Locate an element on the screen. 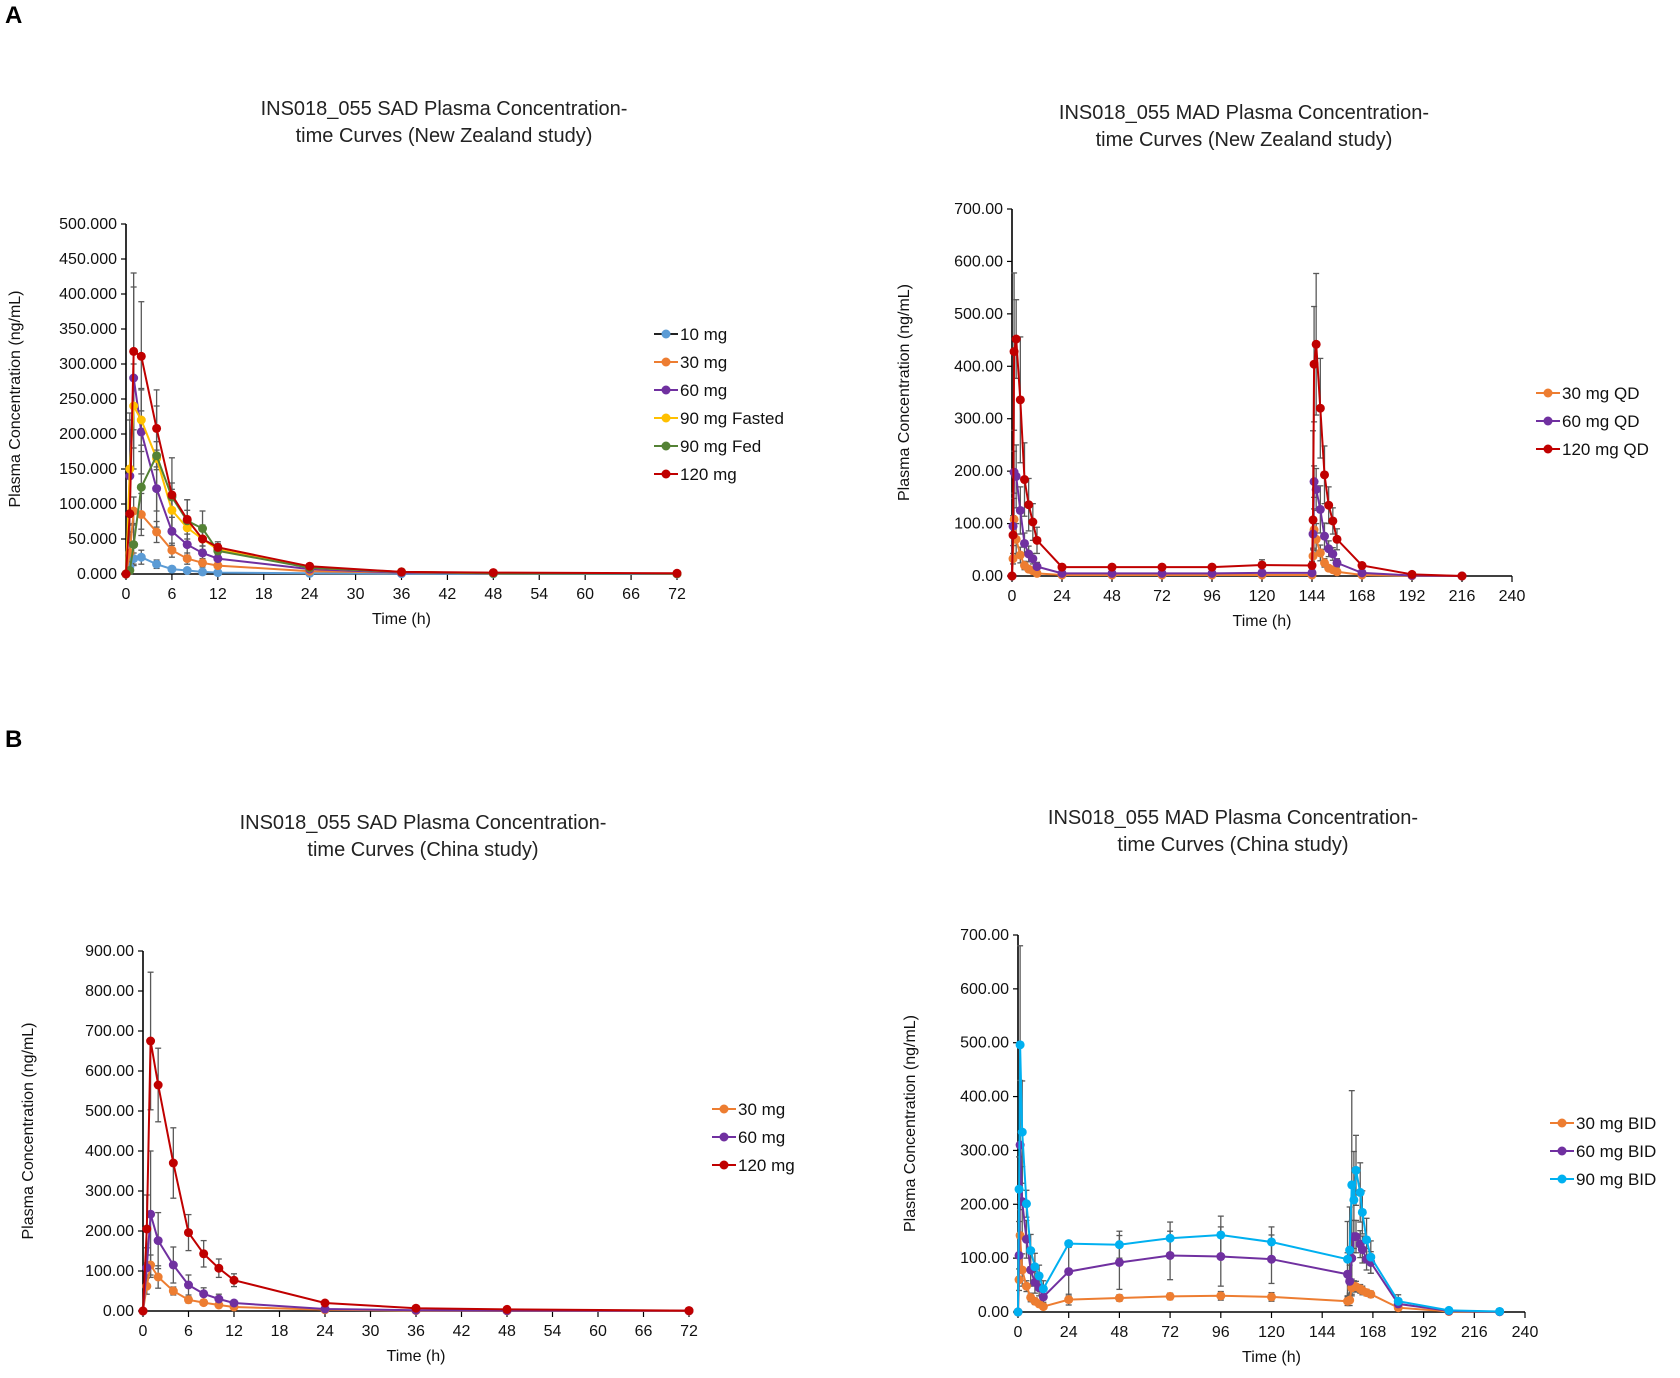 Image resolution: width=1680 pixels, height=1378 pixels. y-tick-label: 600.00 is located at coordinates (109, 1071).